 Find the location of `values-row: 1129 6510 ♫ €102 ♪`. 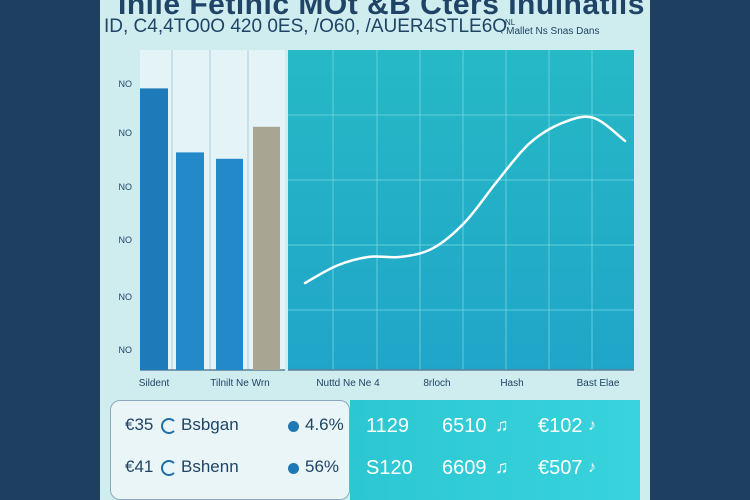

values-row: 1129 6510 ♫ €102 ♪ is located at coordinates (495, 430).